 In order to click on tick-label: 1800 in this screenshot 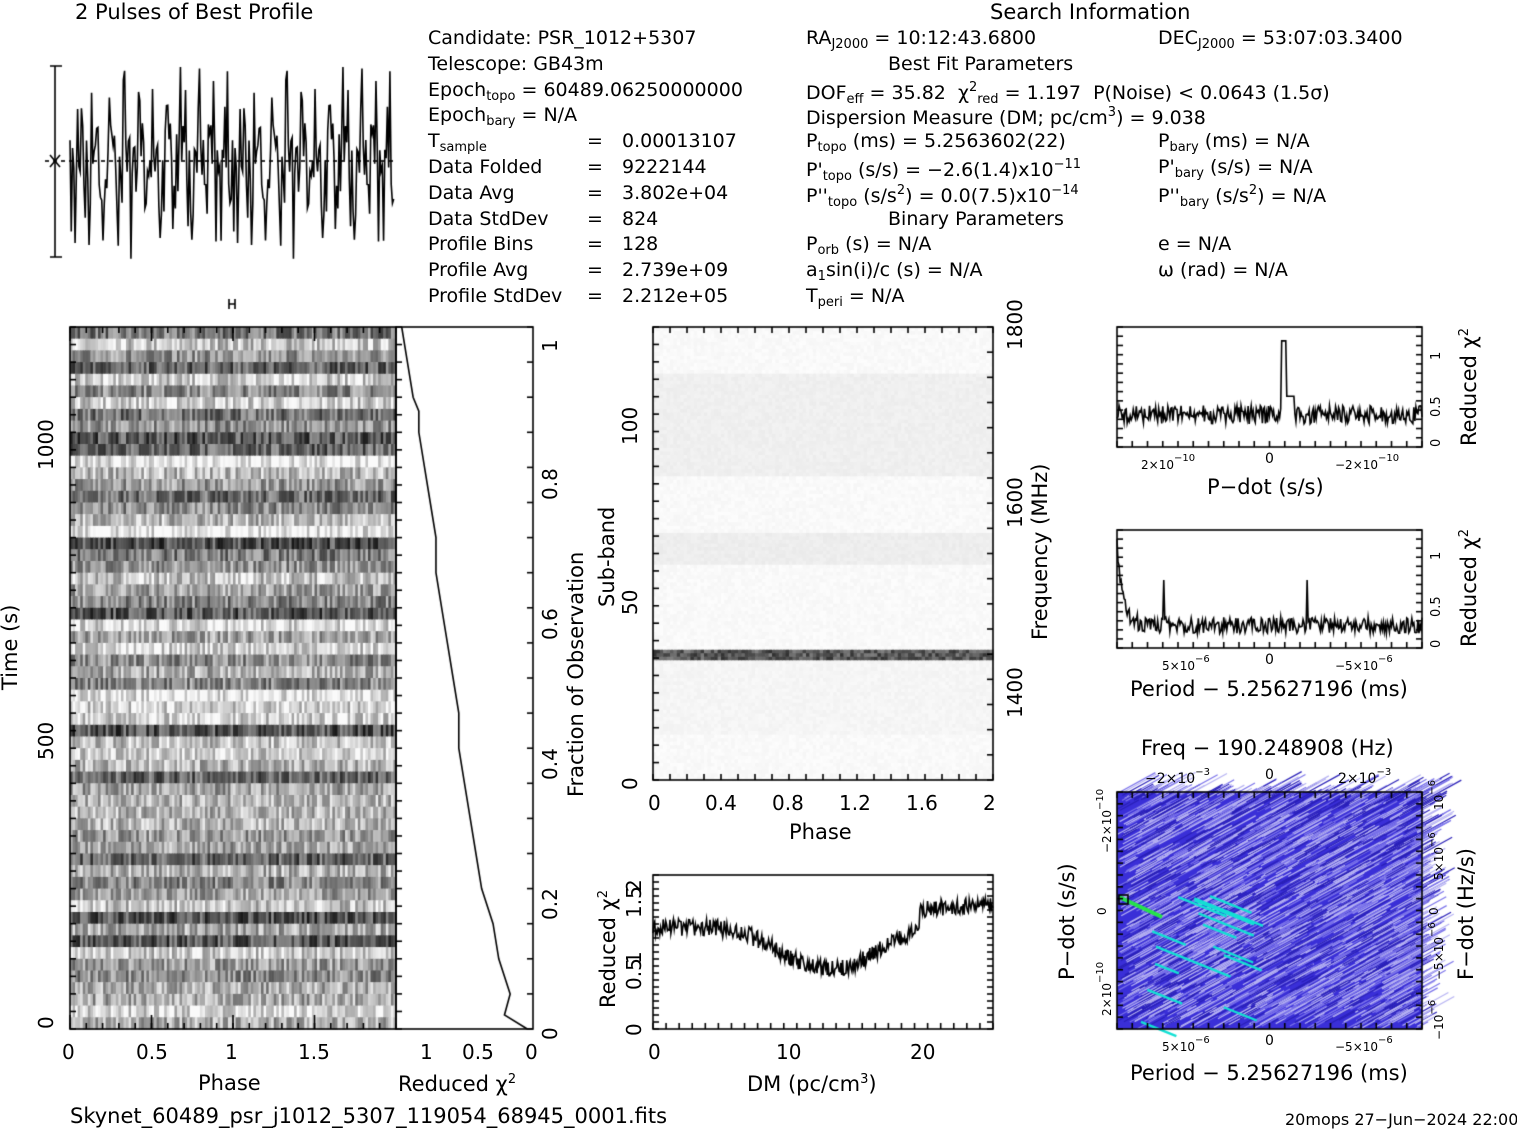, I will do `click(1015, 324)`.